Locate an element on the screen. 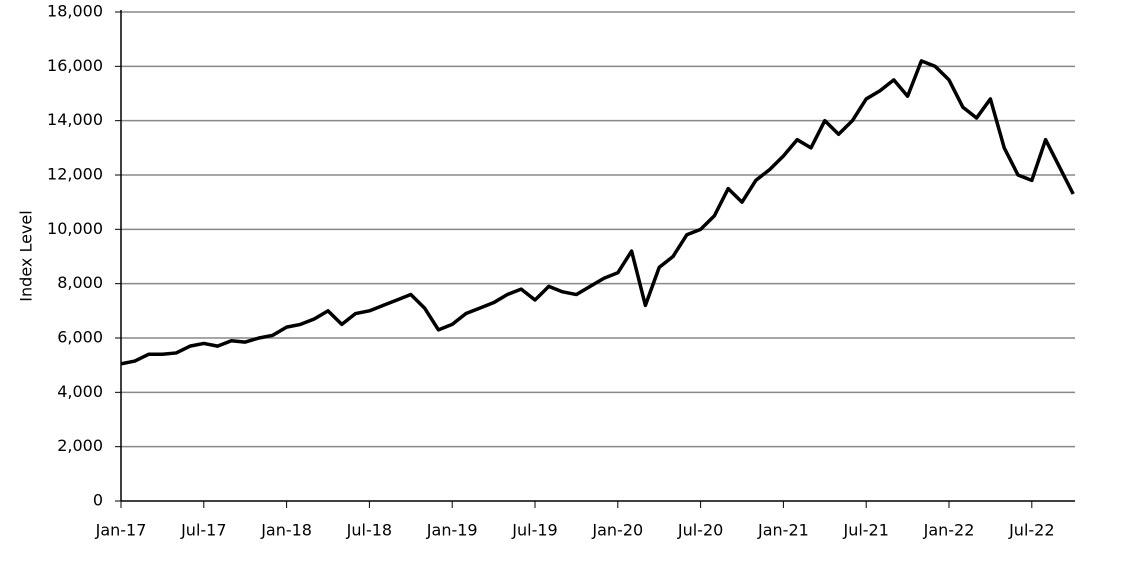 The height and width of the screenshot is (573, 1146). x-tick-label: Jan-22 is located at coordinates (949, 530).